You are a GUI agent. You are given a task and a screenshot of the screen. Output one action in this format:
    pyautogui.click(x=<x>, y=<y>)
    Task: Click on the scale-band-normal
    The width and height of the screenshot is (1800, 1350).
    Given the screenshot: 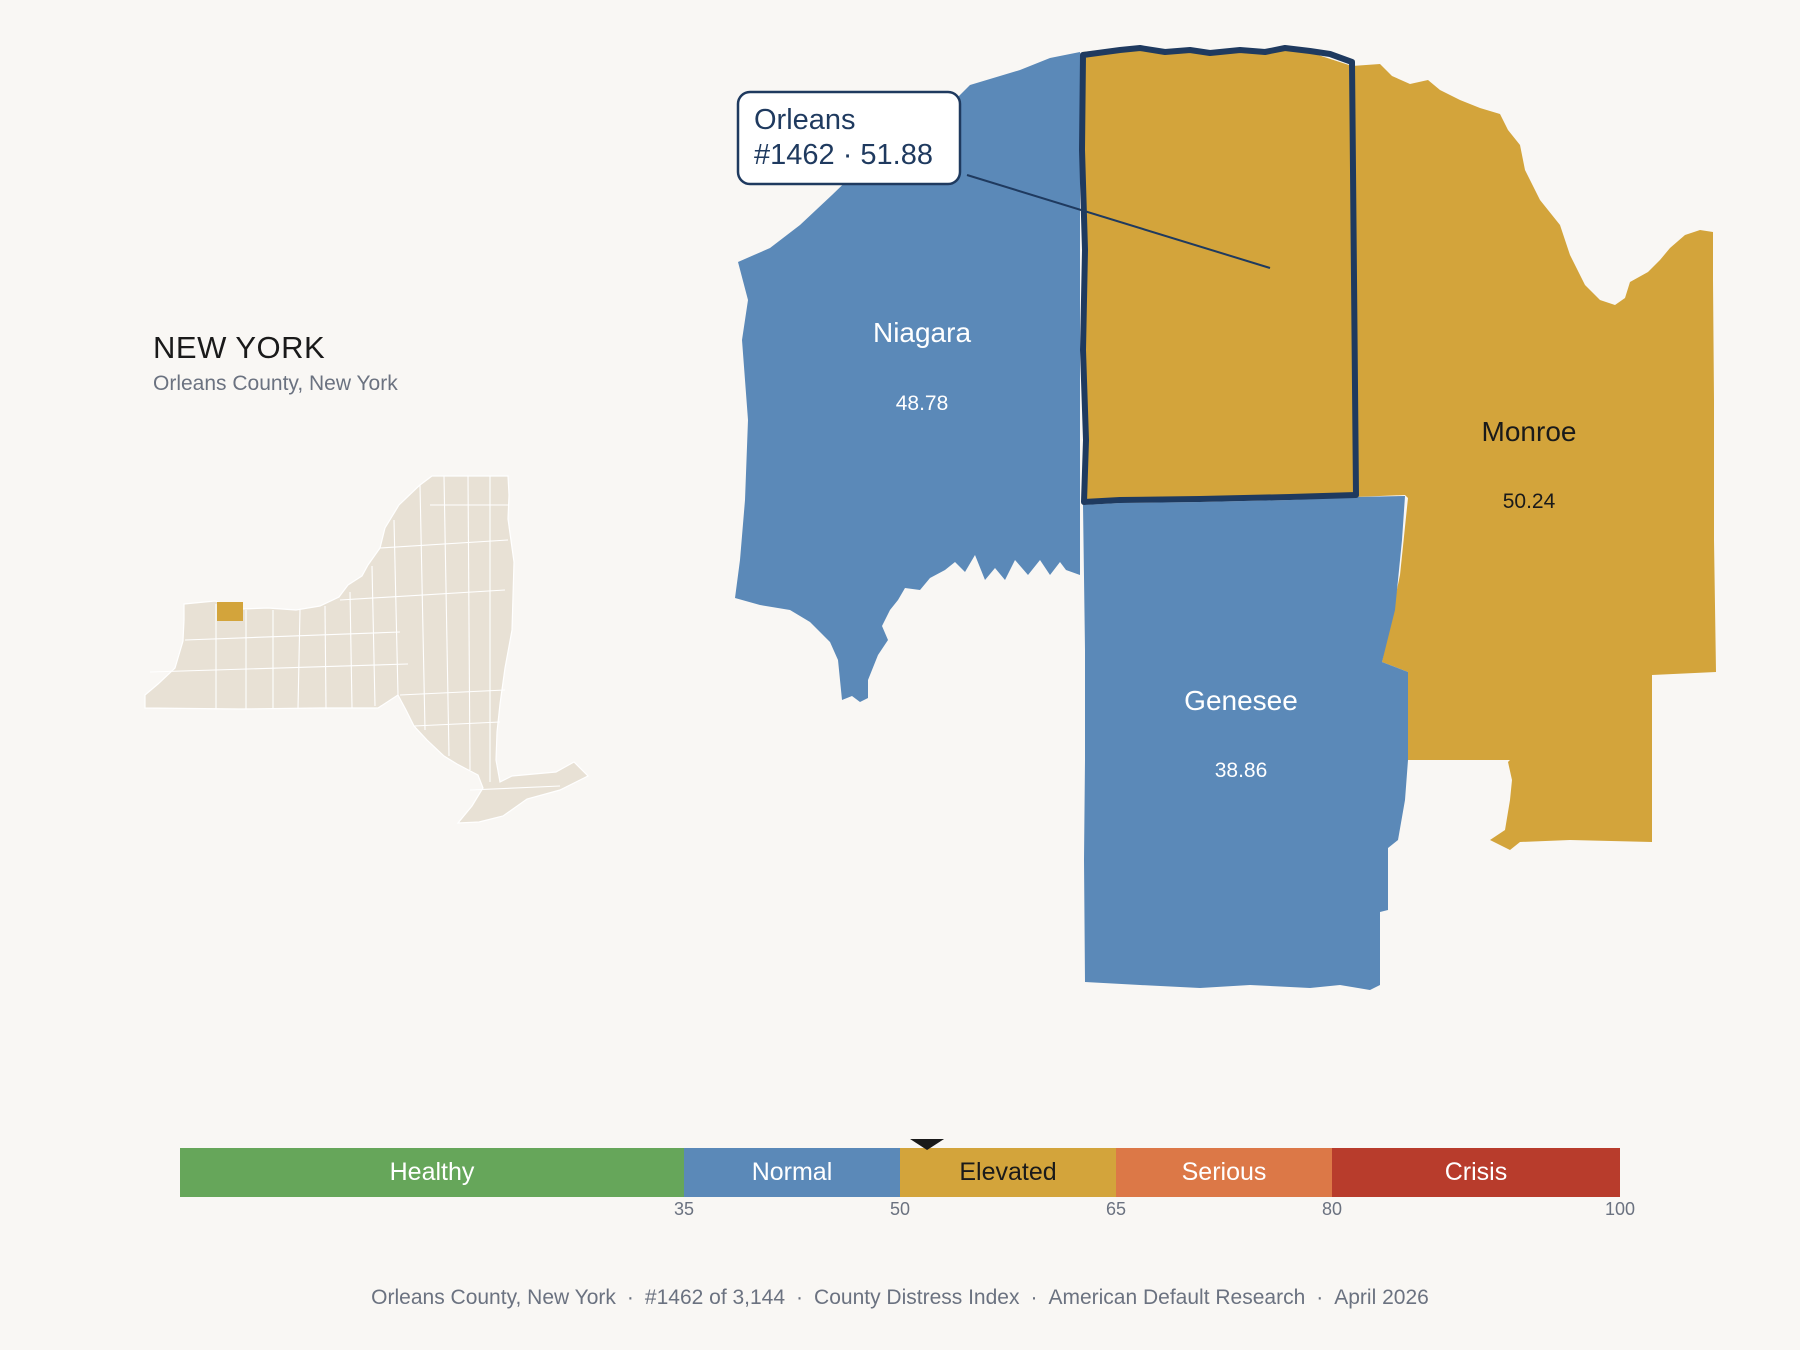 What is the action you would take?
    pyautogui.click(x=792, y=1172)
    